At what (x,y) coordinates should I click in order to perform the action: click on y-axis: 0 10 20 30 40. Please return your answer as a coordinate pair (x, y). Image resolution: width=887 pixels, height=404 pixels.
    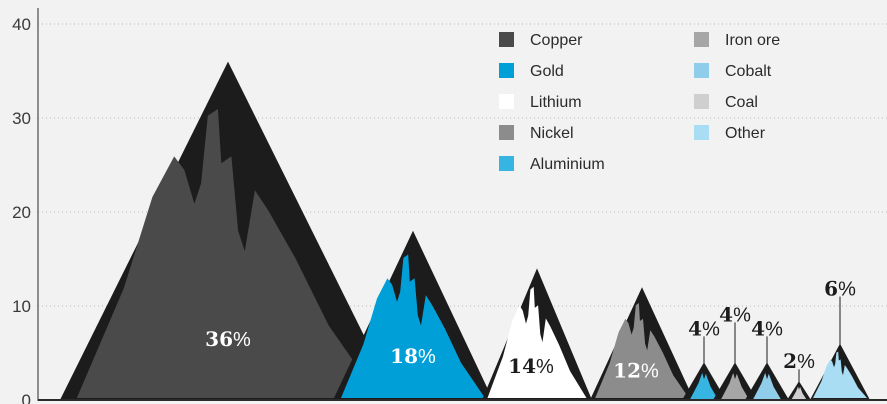
    Looking at the image, I should click on (21, 209).